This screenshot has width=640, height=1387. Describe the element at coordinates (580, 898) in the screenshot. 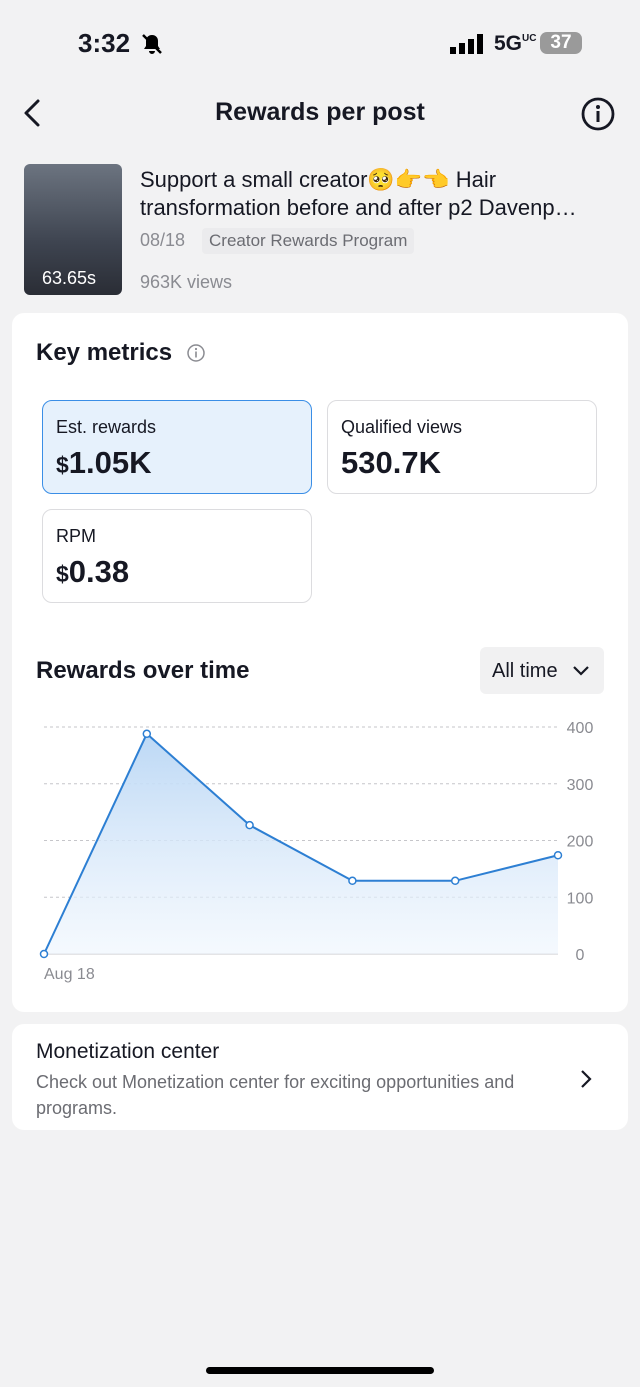

I see `y-tick-label: 100` at that location.